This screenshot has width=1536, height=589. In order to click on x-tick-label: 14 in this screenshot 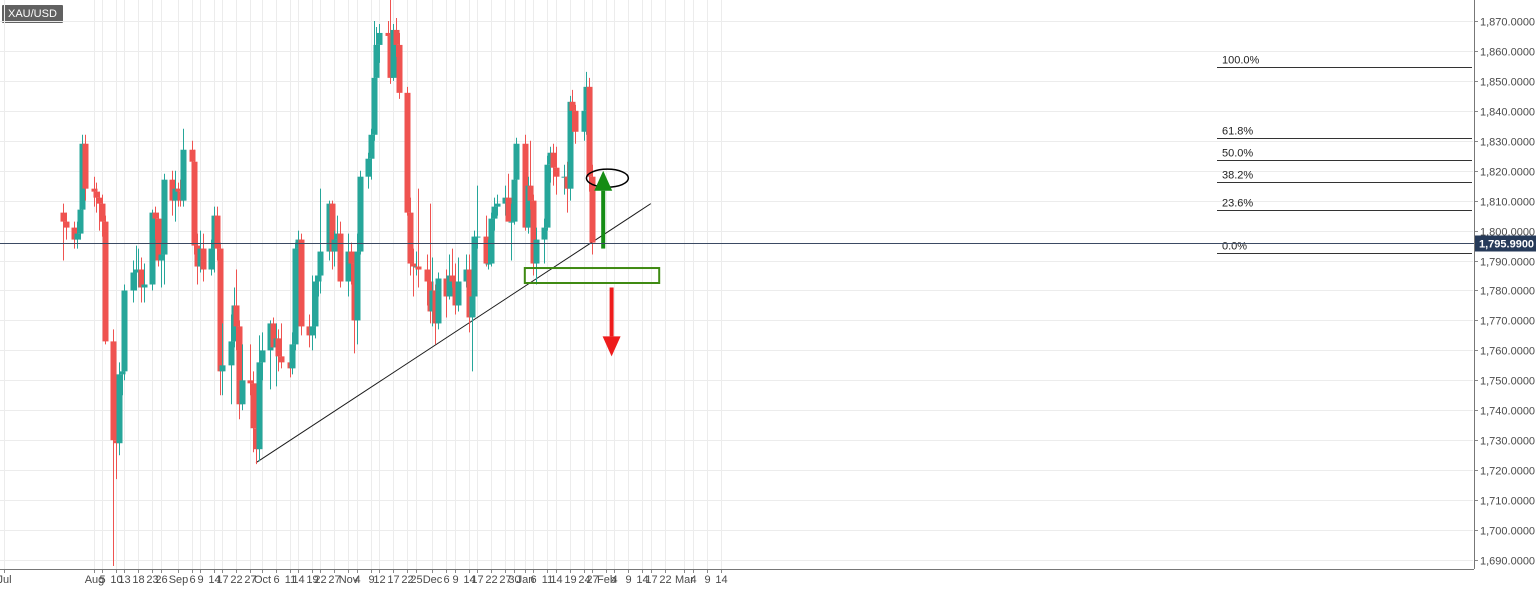, I will do `click(721, 580)`.